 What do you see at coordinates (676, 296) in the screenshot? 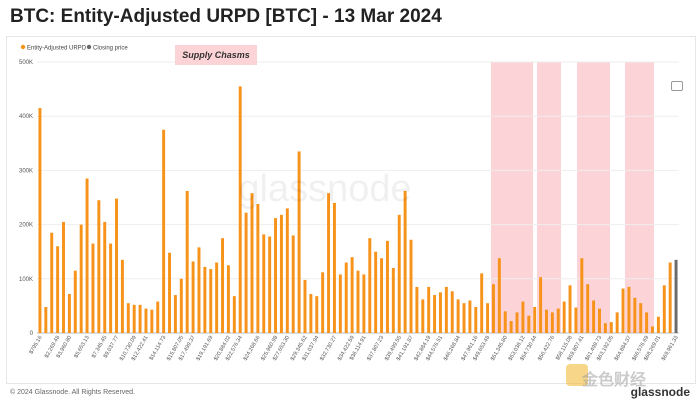
I see `closing-price-bar` at bounding box center [676, 296].